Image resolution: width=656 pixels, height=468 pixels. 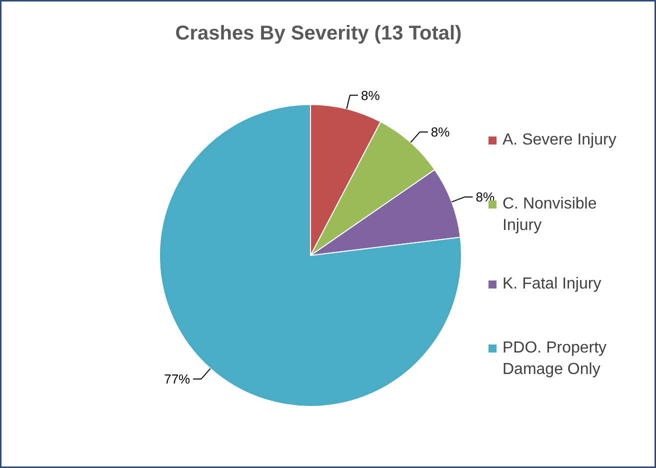 What do you see at coordinates (177, 379) in the screenshot?
I see `data-label: 77%` at bounding box center [177, 379].